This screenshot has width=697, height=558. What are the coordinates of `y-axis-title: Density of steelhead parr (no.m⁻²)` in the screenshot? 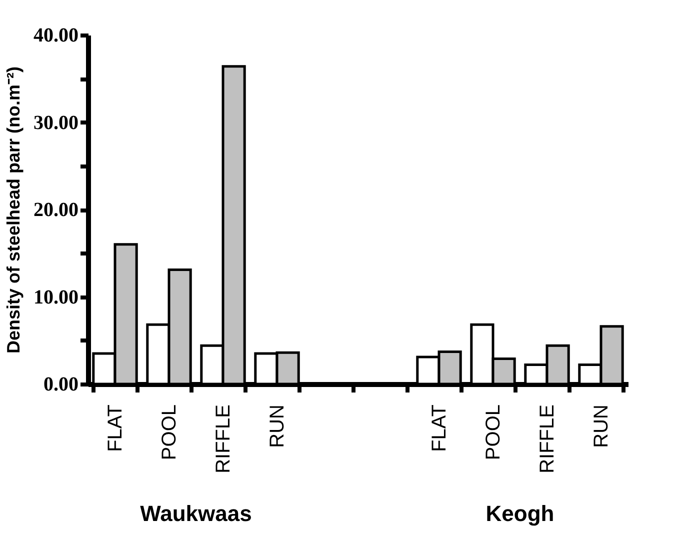 It's located at (14, 210).